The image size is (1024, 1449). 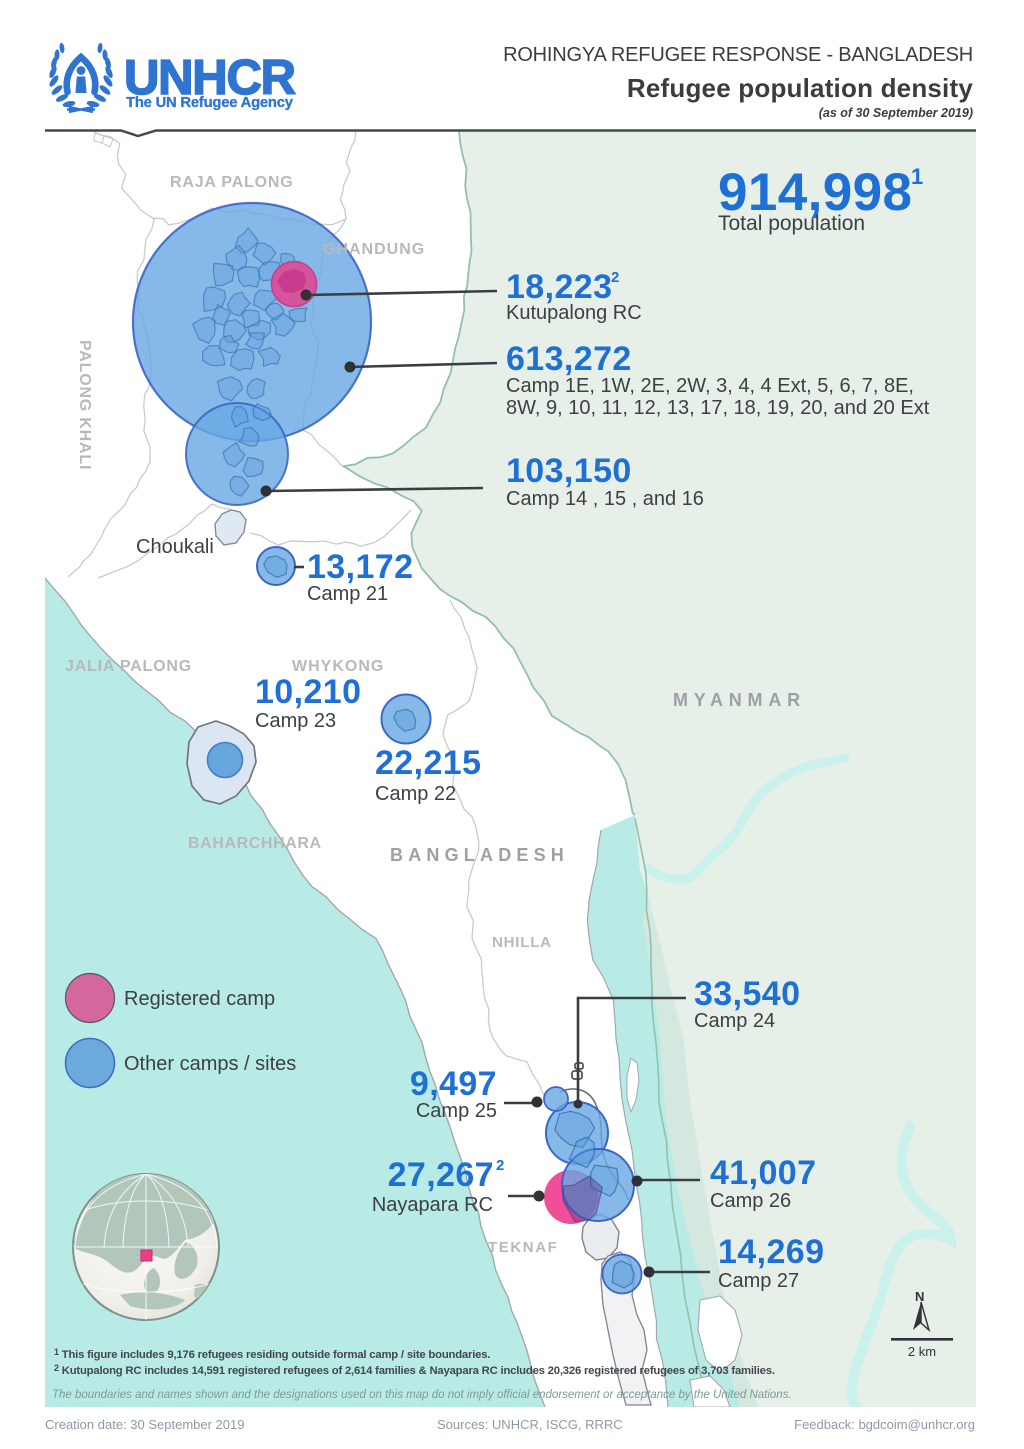 I want to click on svg-text: RAJA PALONG, so click(x=231, y=182).